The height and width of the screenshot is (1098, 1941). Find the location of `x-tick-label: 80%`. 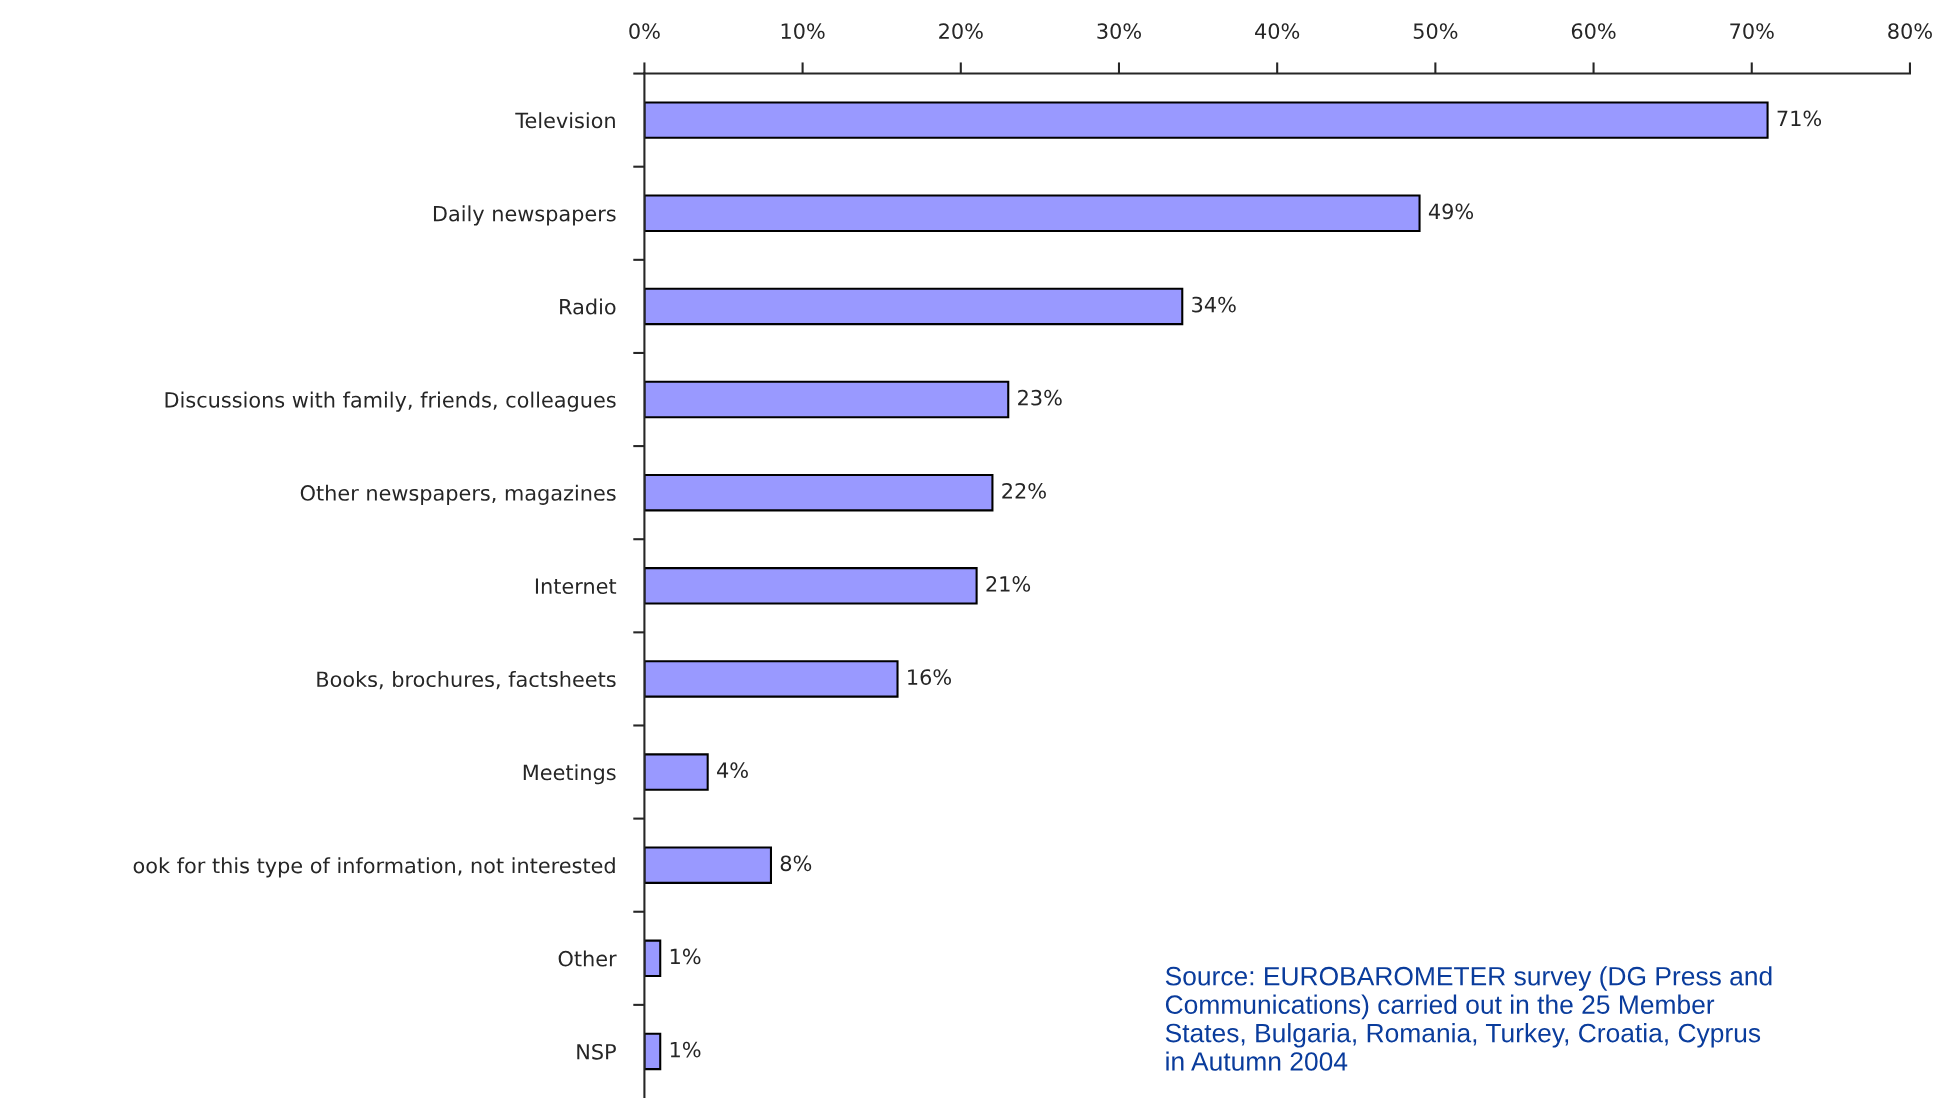

x-tick-label: 80% is located at coordinates (1910, 31).